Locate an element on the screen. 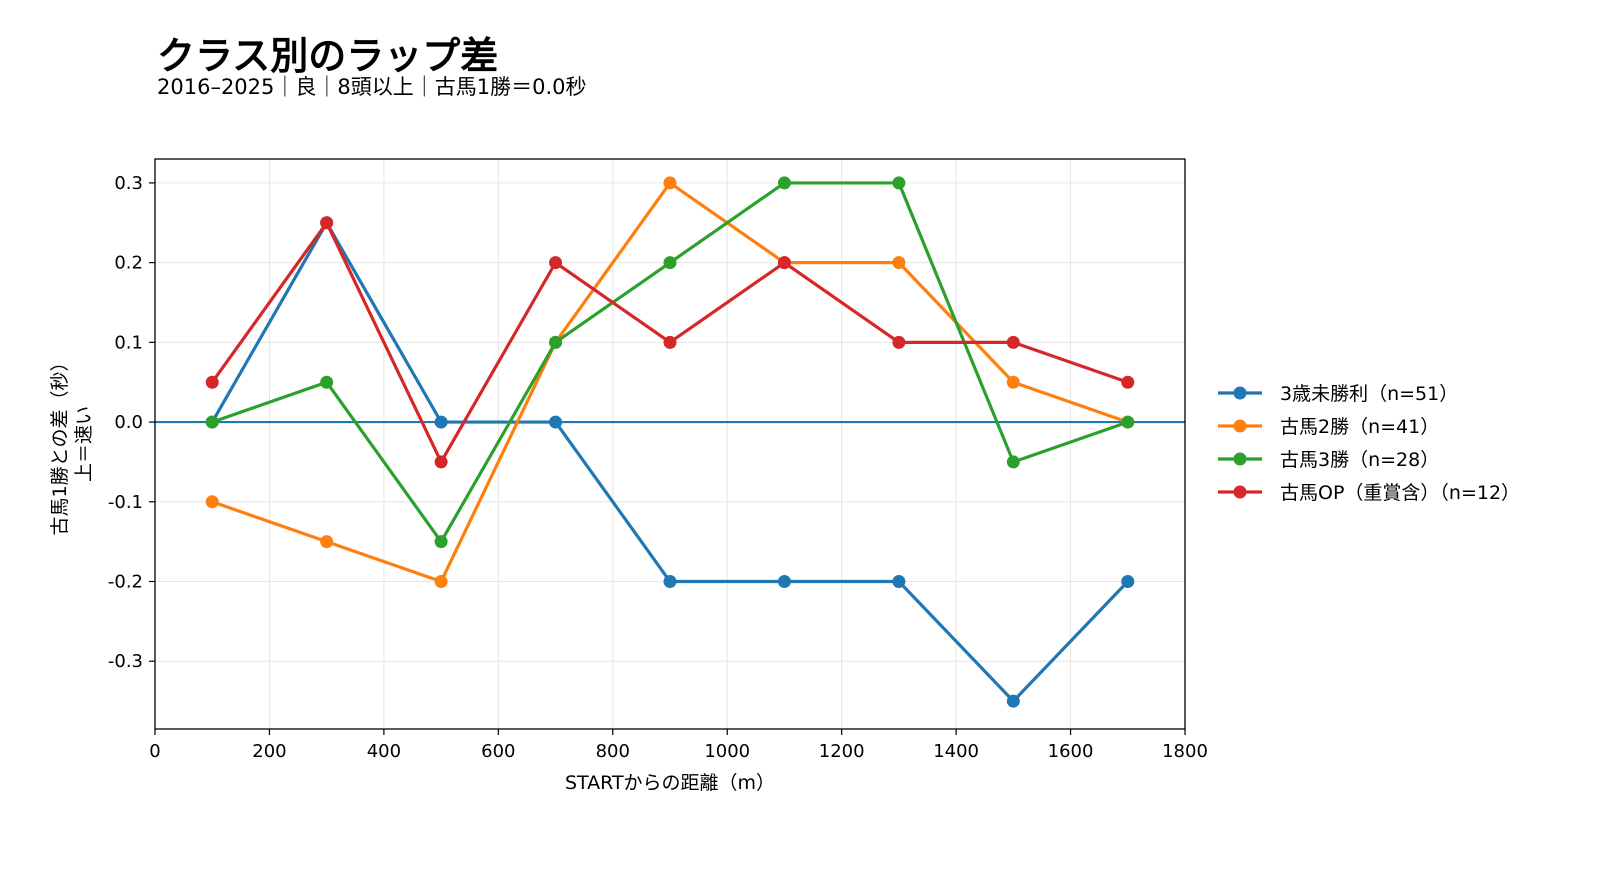  x-tick-label: 1200 is located at coordinates (842, 751).